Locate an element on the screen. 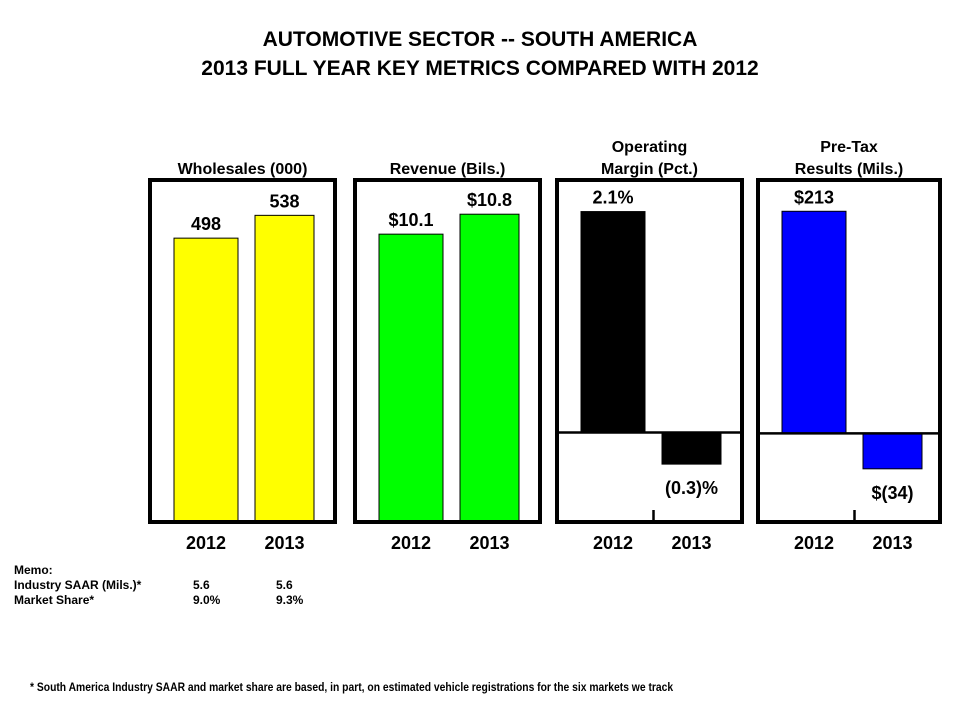 Image resolution: width=960 pixels, height=720 pixels. chart-title-line1: AUTOMOTIVE SECTOR -- SOUTH AMERICA is located at coordinates (480, 39).